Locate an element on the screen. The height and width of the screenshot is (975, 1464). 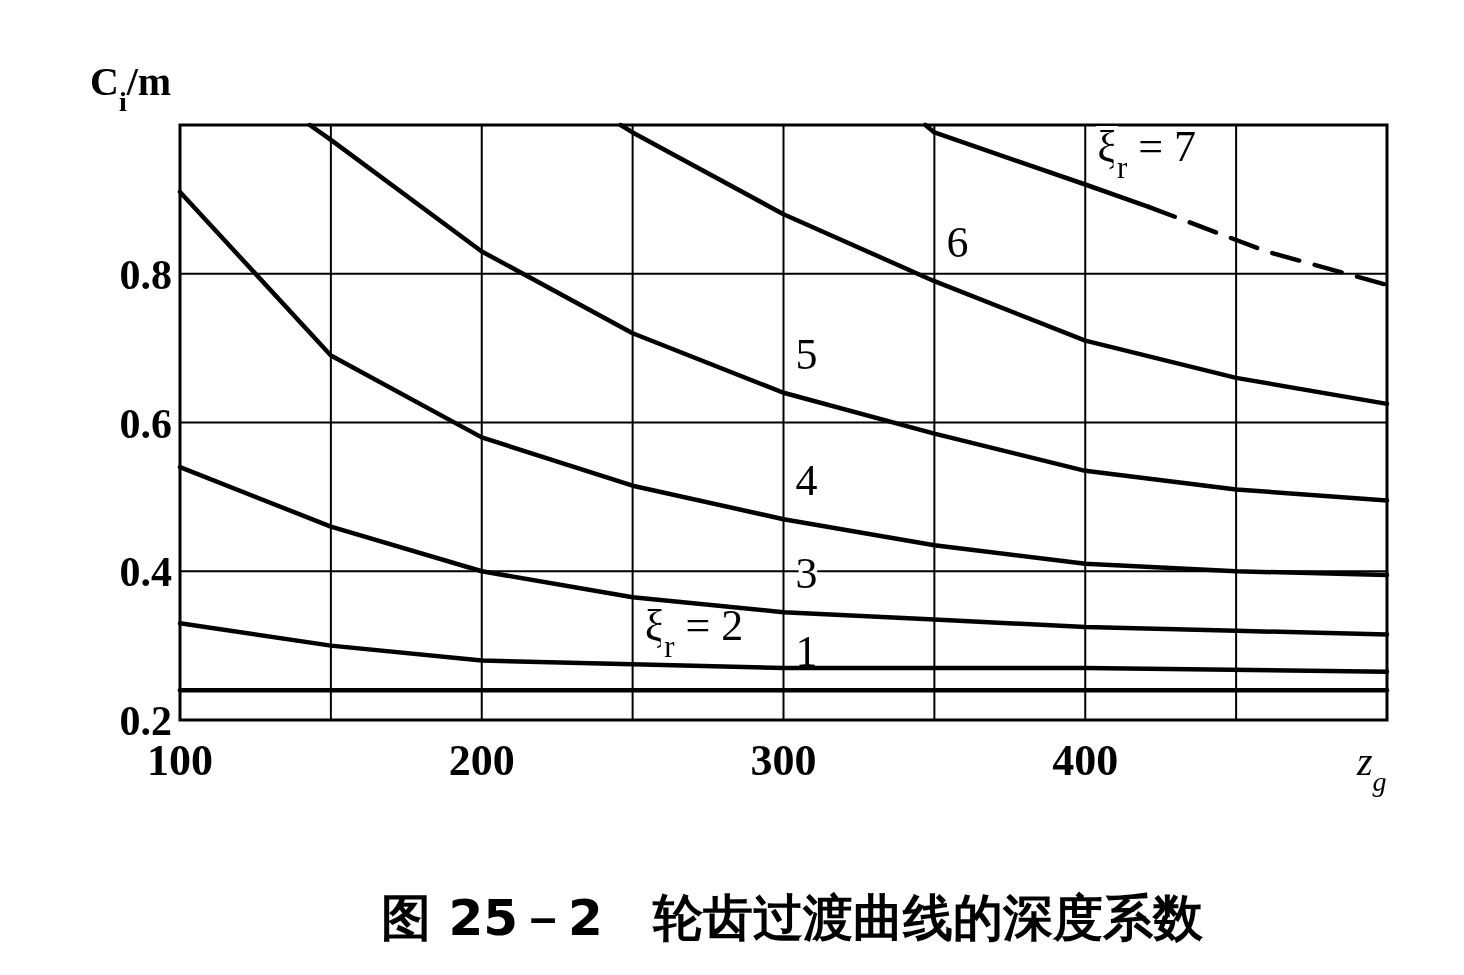
series-label: 1 is located at coordinates (806, 652).